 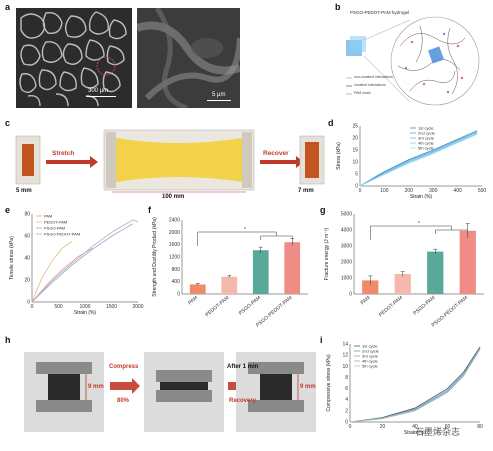 I want to click on y-tick-label: 1600, so click(x=174, y=245).